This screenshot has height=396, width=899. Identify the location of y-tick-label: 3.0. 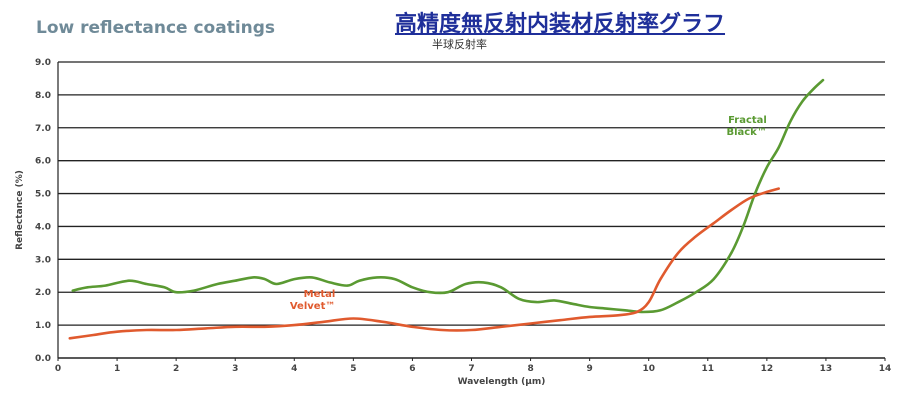
(43, 260).